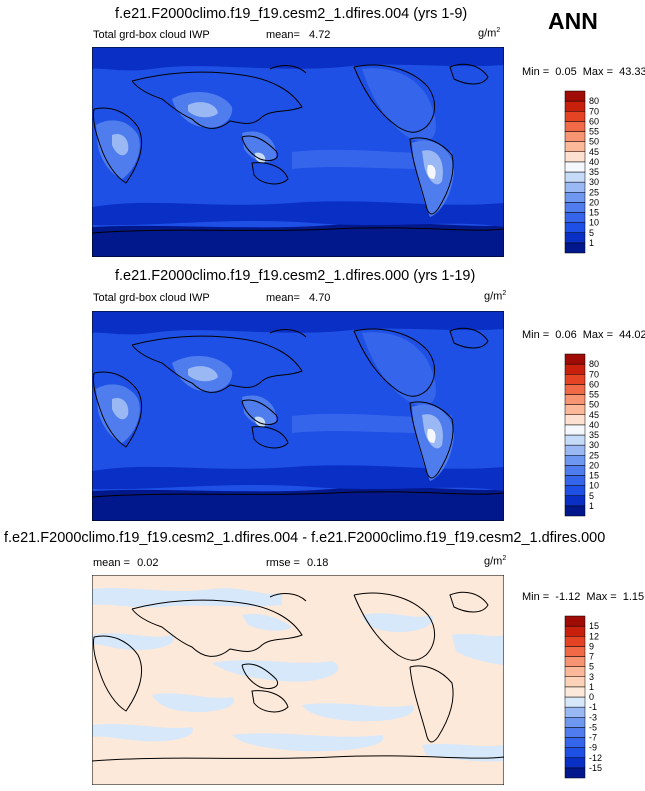 The height and width of the screenshot is (791, 645). What do you see at coordinates (495, 561) in the screenshot?
I see `panel-3-unit: g/m2` at bounding box center [495, 561].